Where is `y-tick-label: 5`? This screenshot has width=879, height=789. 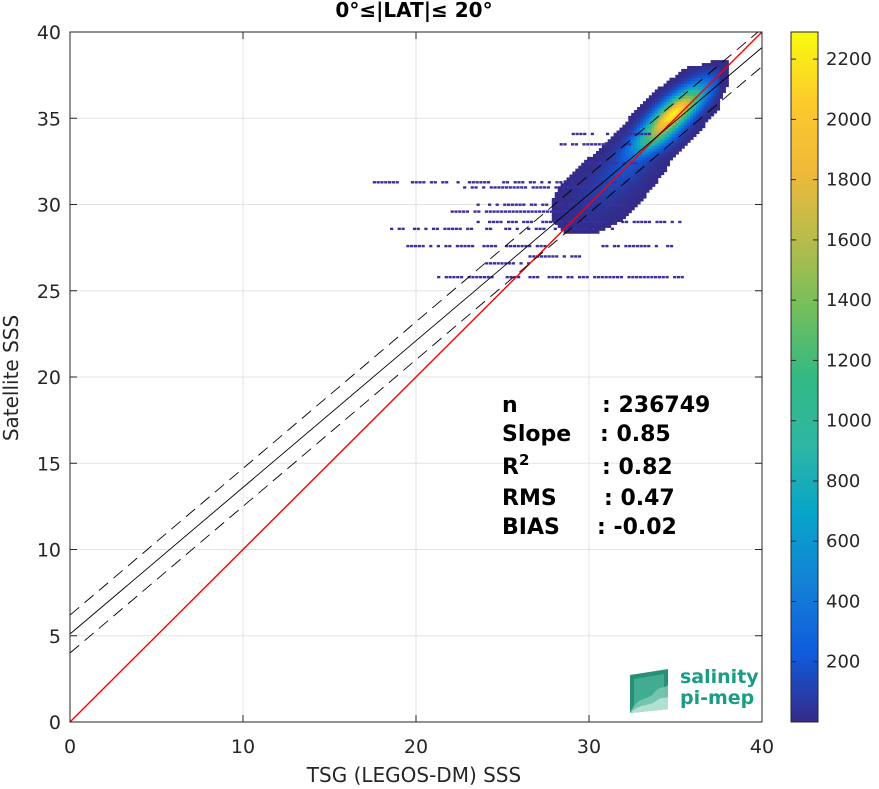 y-tick-label: 5 is located at coordinates (55, 637).